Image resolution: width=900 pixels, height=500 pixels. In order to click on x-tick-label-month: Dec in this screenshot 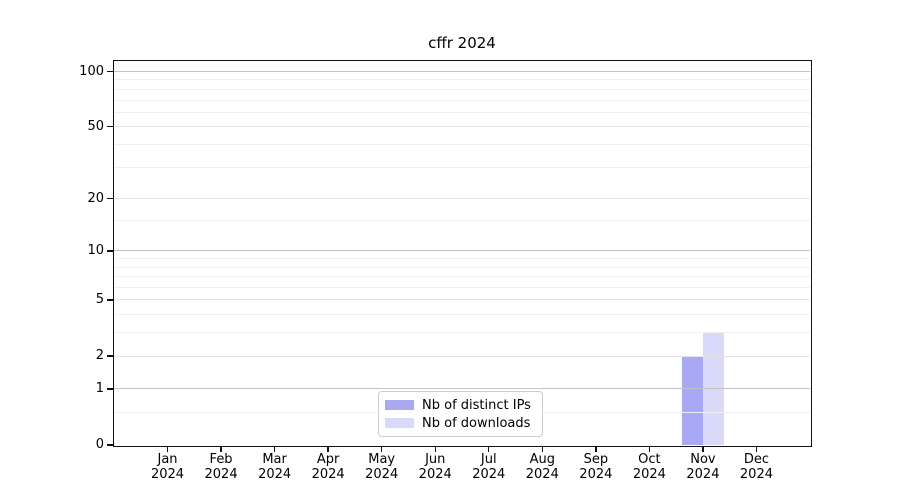, I will do `click(756, 459)`.